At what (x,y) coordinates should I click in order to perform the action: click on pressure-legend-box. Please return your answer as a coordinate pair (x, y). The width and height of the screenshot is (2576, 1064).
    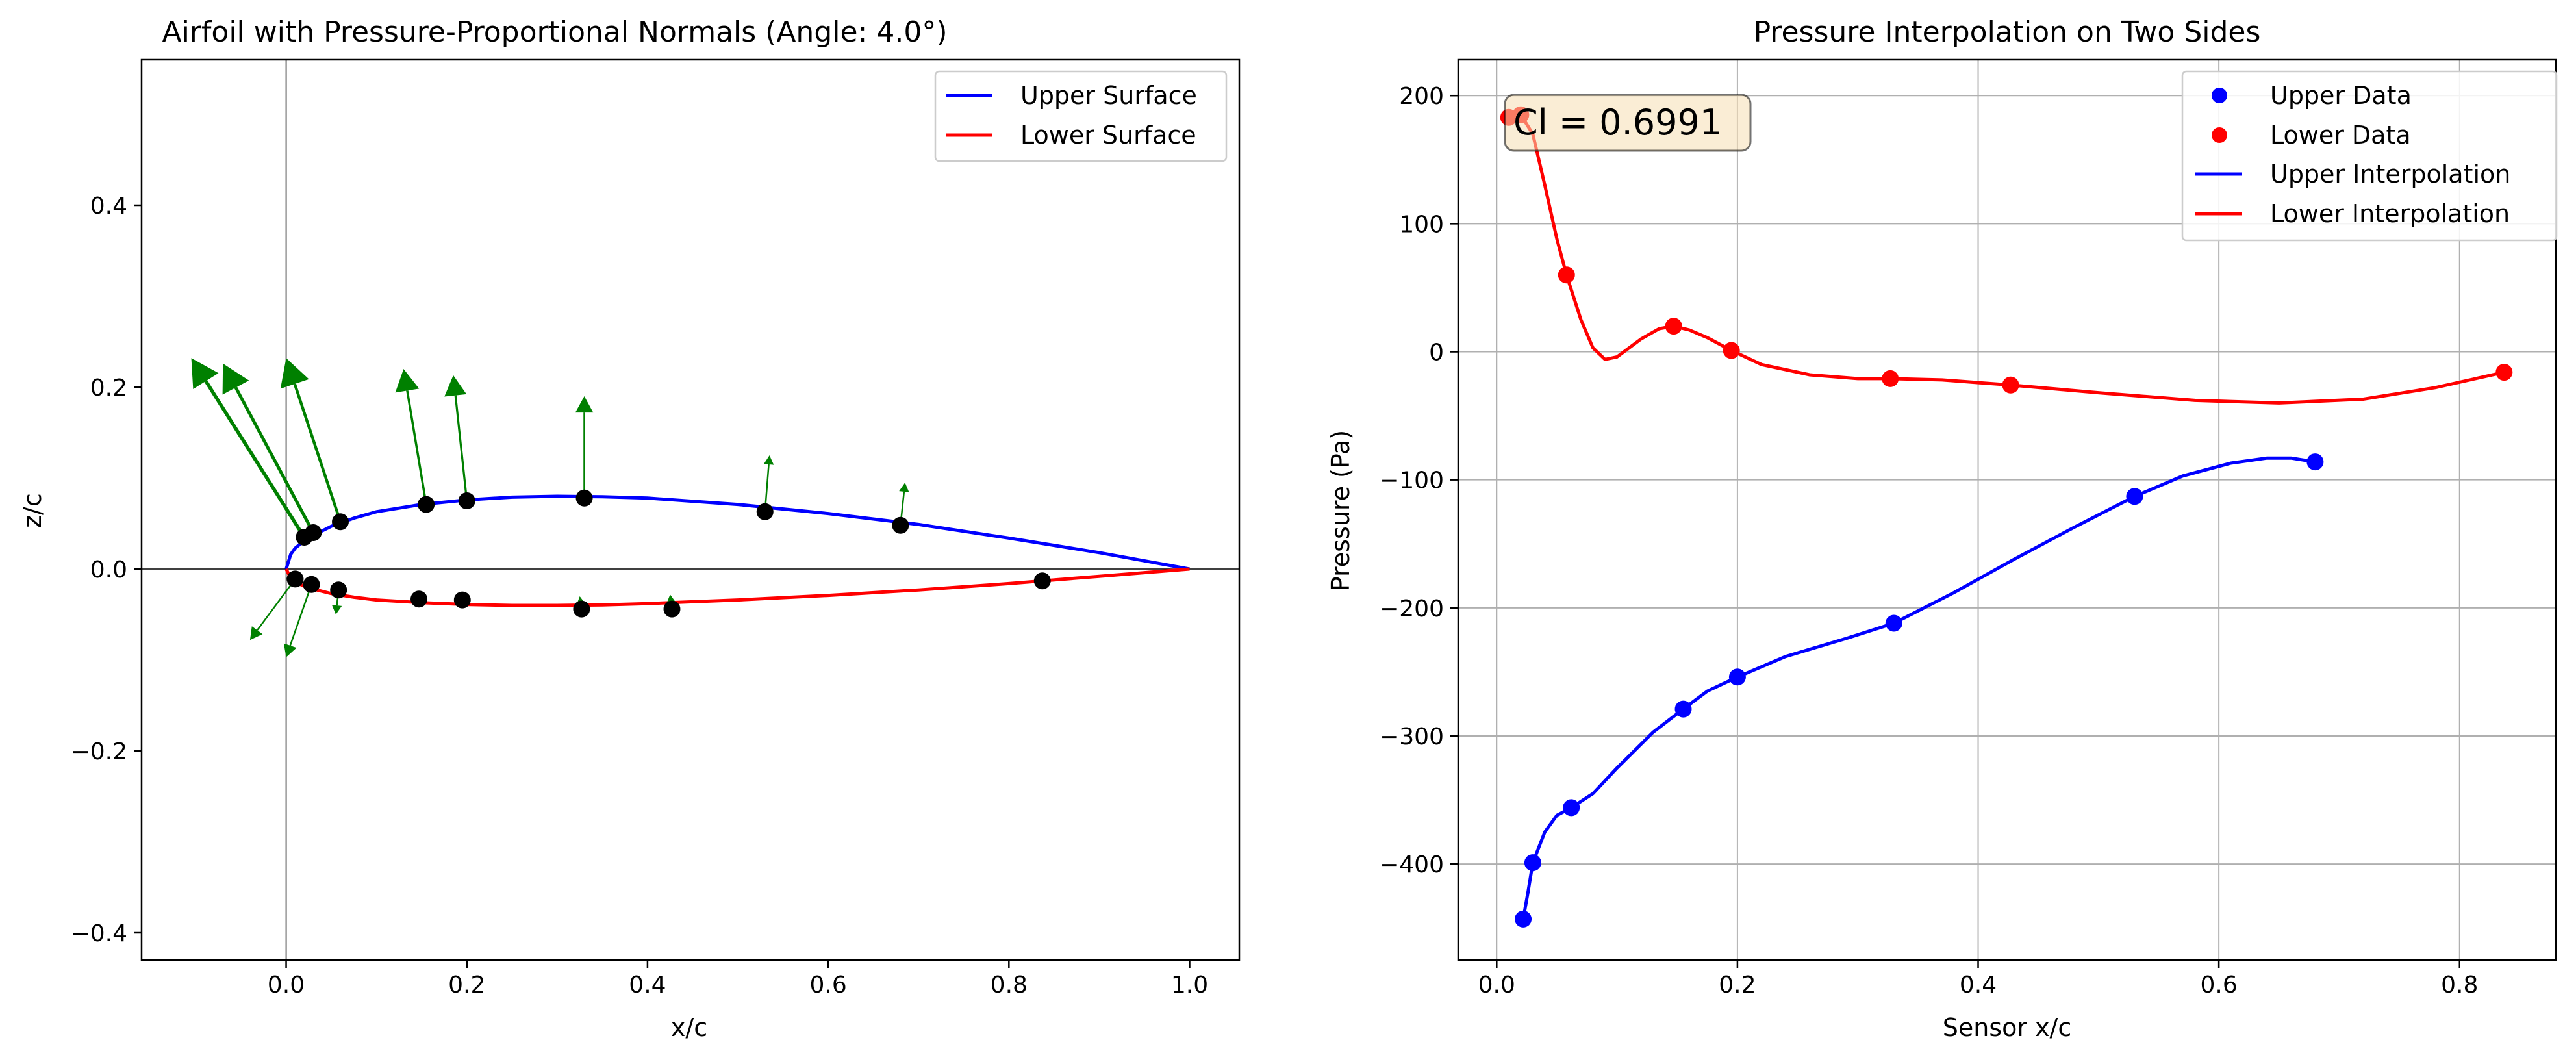
    Looking at the image, I should click on (2369, 156).